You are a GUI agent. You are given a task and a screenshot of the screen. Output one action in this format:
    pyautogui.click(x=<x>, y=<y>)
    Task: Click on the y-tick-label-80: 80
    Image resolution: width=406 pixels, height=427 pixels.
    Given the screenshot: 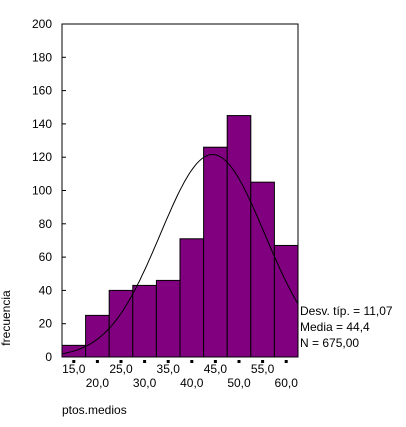 What is the action you would take?
    pyautogui.click(x=46, y=224)
    